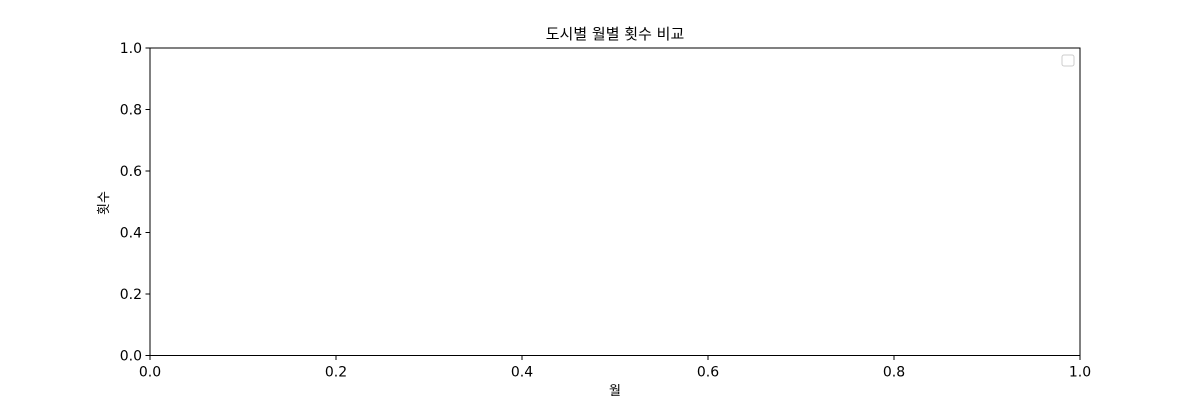  Describe the element at coordinates (131, 172) in the screenshot. I see `y-tick-label: 0.6` at that location.